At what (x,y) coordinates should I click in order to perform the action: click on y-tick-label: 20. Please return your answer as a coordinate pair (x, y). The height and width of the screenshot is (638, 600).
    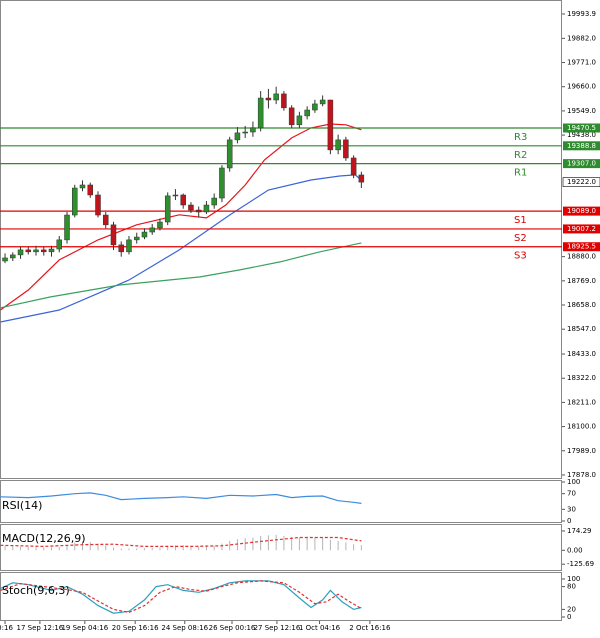
    Looking at the image, I should click on (571, 609).